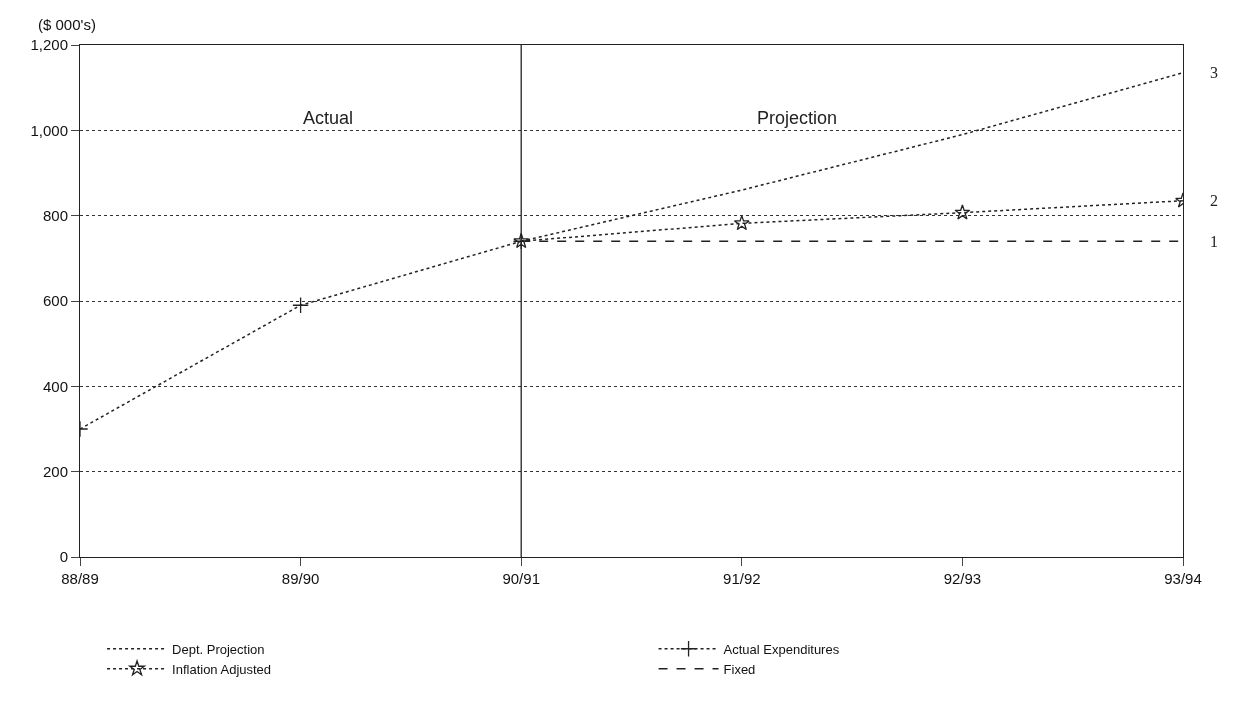 This screenshot has height=727, width=1253. What do you see at coordinates (328, 118) in the screenshot?
I see `annotation: Actual` at bounding box center [328, 118].